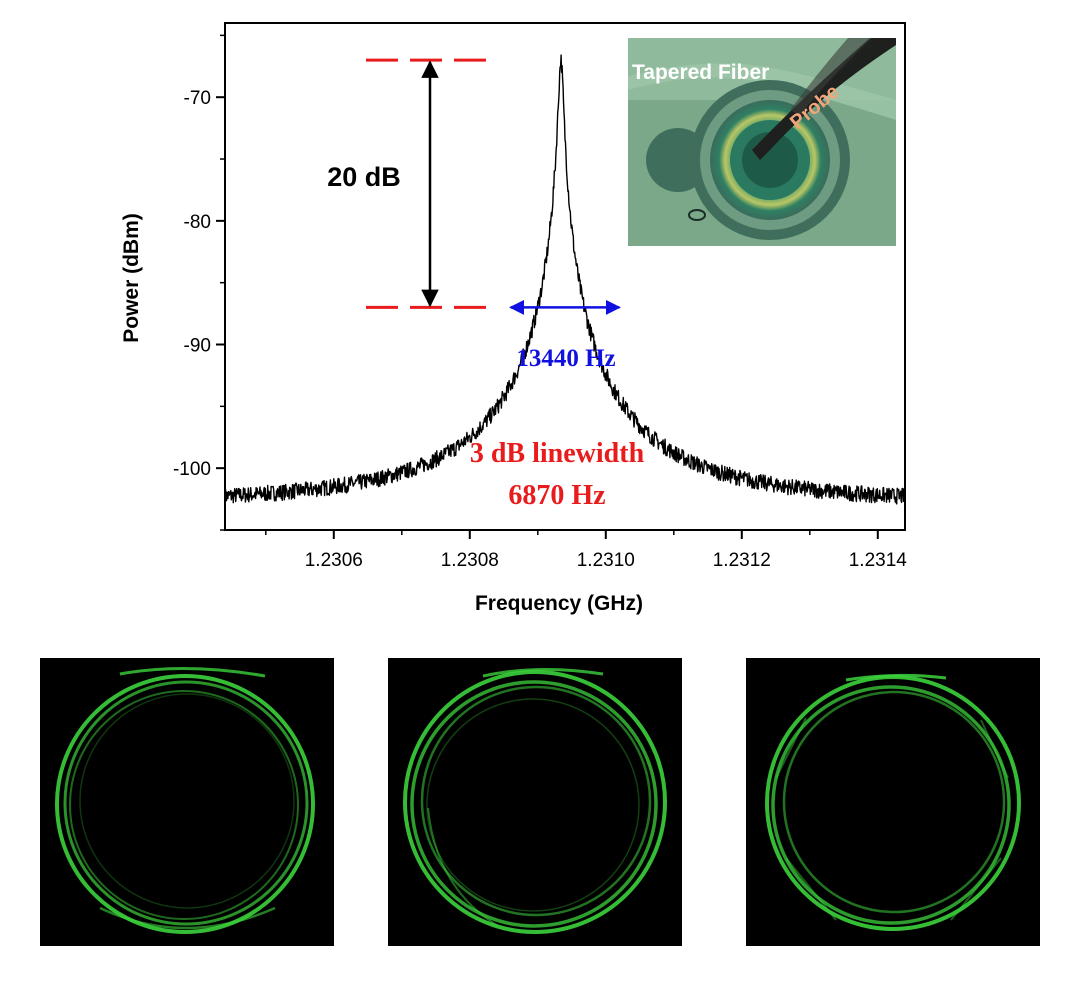 The width and height of the screenshot is (1080, 982). I want to click on x-axis-title: Frequency (GHz), so click(559, 603).